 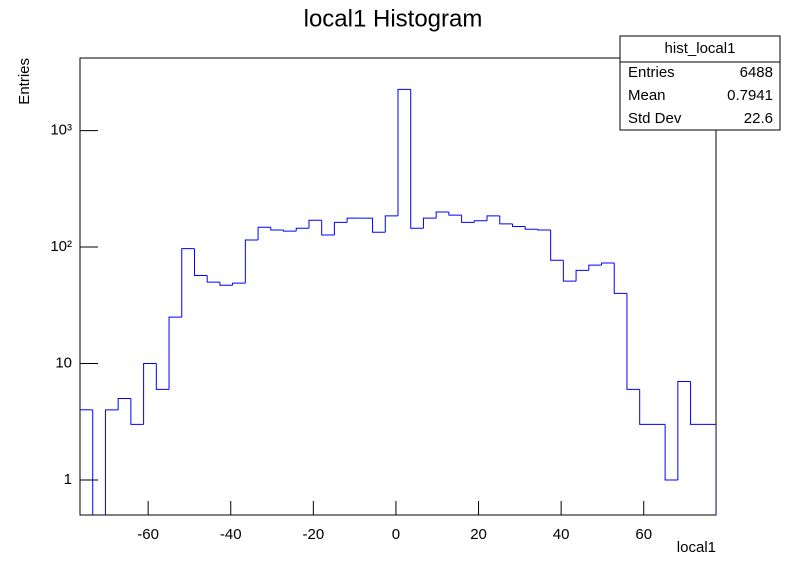 I want to click on x-axis-label: local1, so click(x=696, y=547).